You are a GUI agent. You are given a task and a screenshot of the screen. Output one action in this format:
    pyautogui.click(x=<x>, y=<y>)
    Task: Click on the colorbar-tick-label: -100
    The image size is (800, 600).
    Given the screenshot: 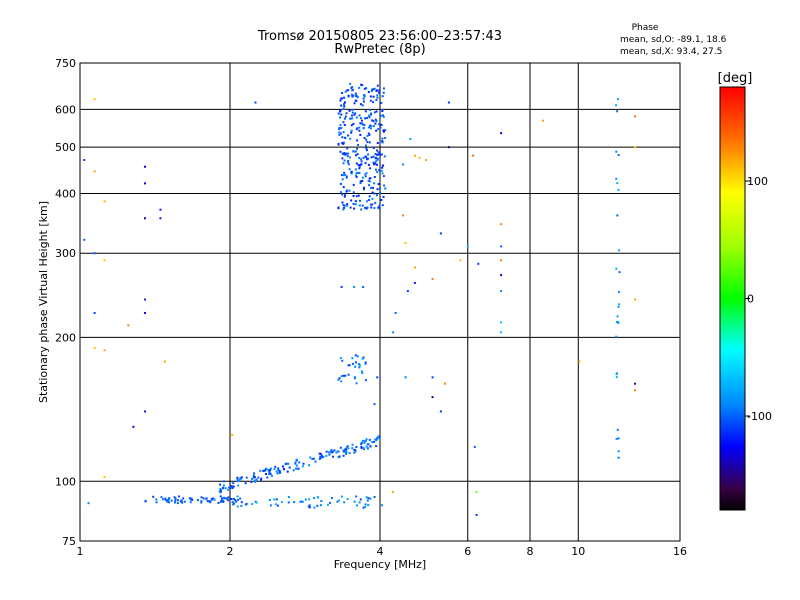 What is the action you would take?
    pyautogui.click(x=759, y=416)
    